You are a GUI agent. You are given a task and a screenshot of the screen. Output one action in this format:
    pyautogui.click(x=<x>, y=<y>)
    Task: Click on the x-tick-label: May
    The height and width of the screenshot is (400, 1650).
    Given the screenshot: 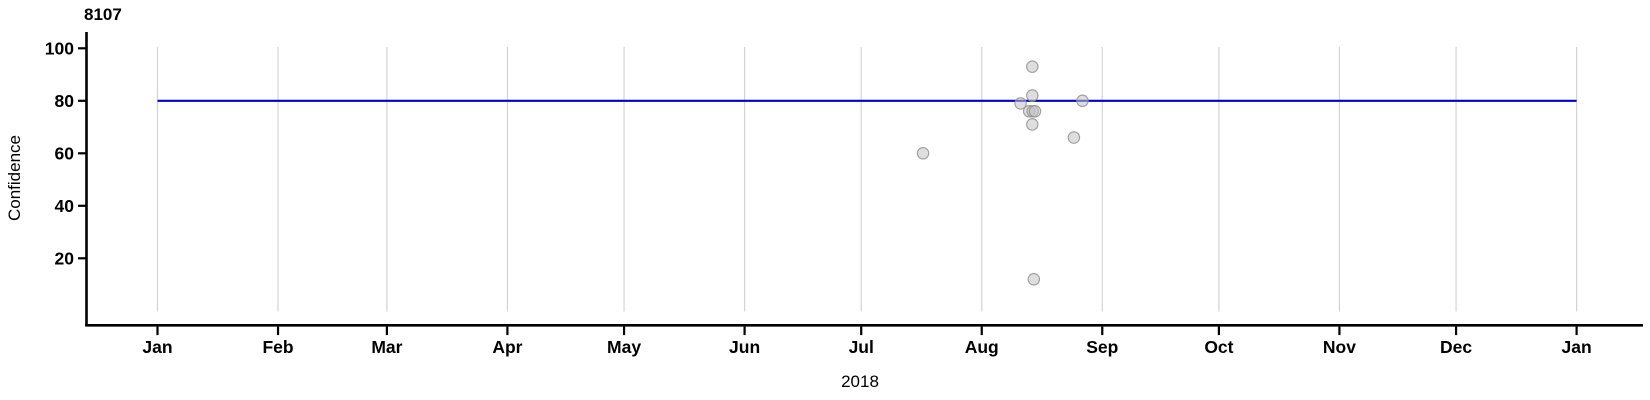 What is the action you would take?
    pyautogui.click(x=624, y=347)
    